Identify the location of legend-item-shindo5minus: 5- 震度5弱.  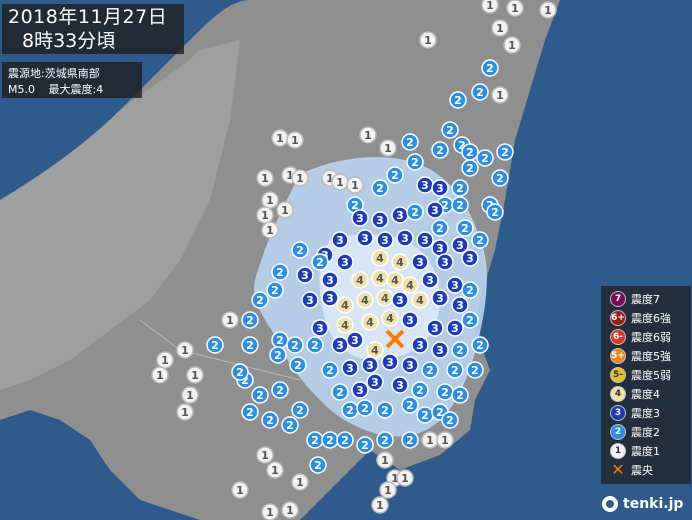
(641, 375).